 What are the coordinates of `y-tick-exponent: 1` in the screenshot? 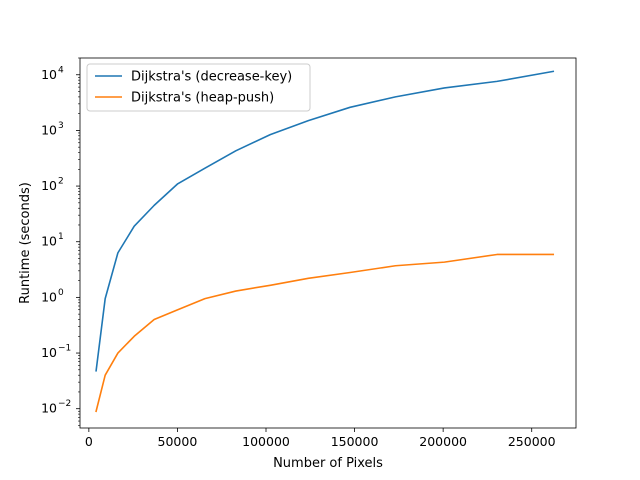 It's located at (61, 237).